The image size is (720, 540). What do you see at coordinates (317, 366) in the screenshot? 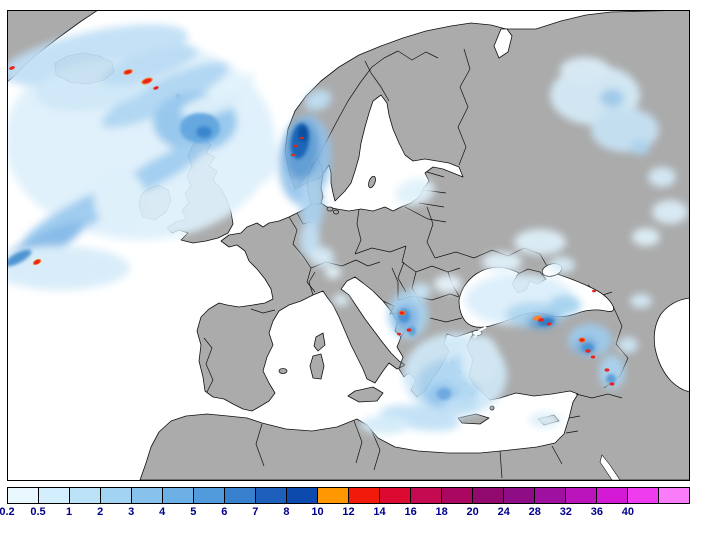
I see `island-sardinia` at bounding box center [317, 366].